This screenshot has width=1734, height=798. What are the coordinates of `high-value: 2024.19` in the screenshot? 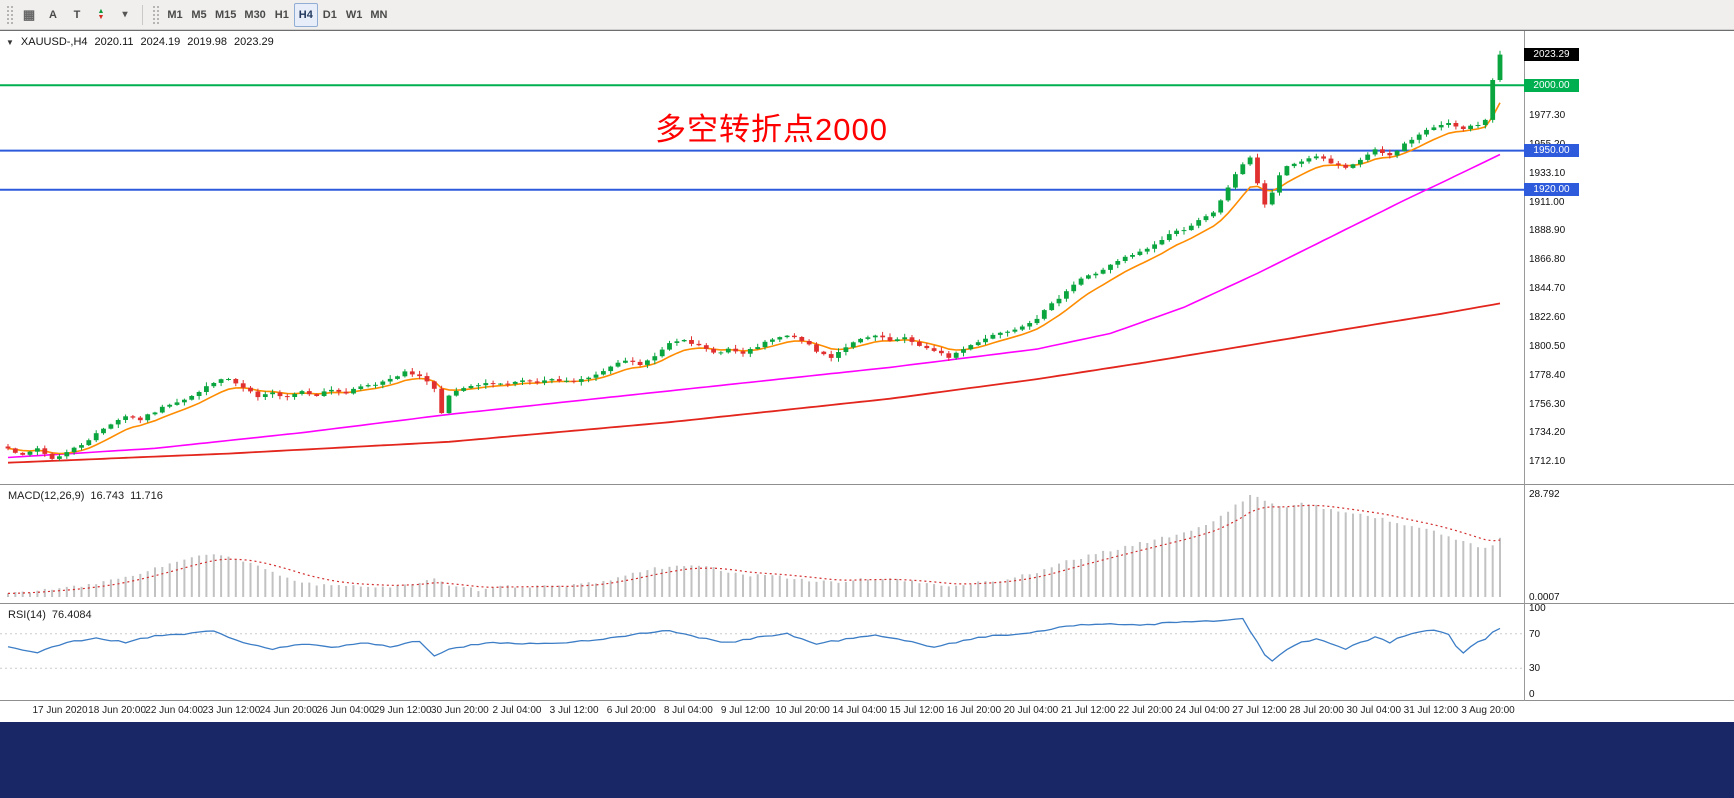 It's located at (160, 42).